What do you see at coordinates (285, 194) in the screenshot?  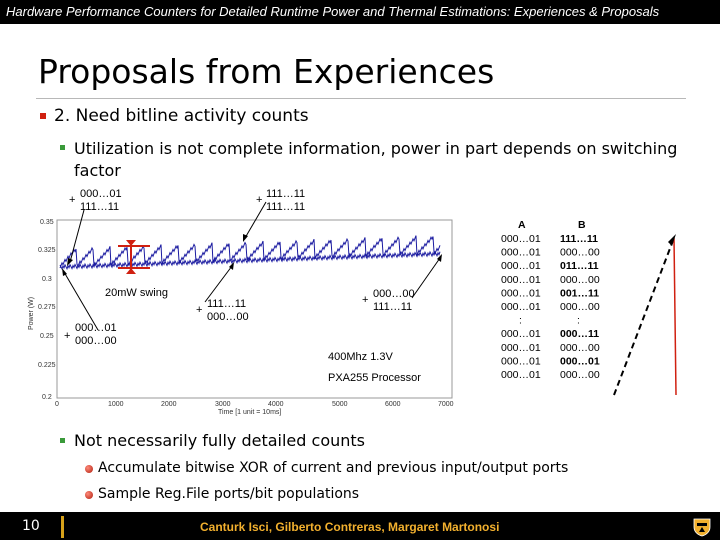 I see `annotation-2-line1: 111…11` at bounding box center [285, 194].